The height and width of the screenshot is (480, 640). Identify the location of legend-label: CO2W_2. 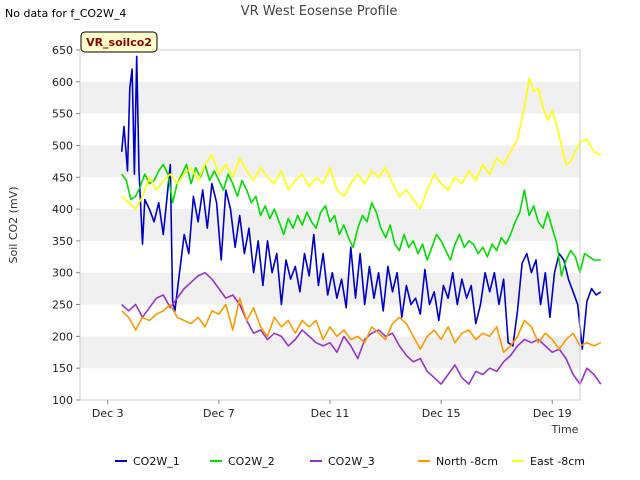
(251, 461).